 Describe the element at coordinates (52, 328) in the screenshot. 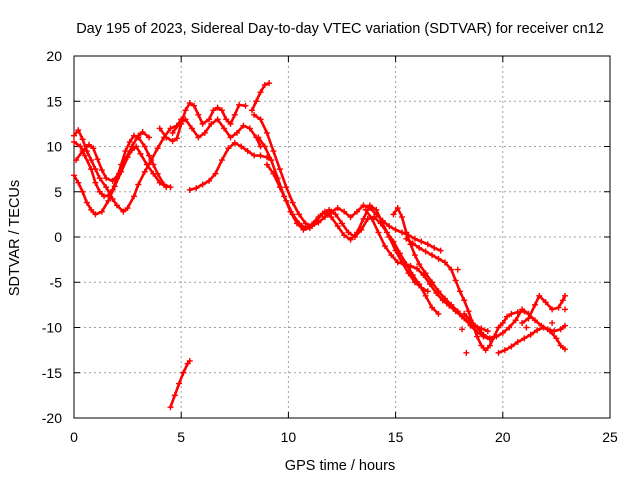

I see `y-tick-label: -10` at that location.